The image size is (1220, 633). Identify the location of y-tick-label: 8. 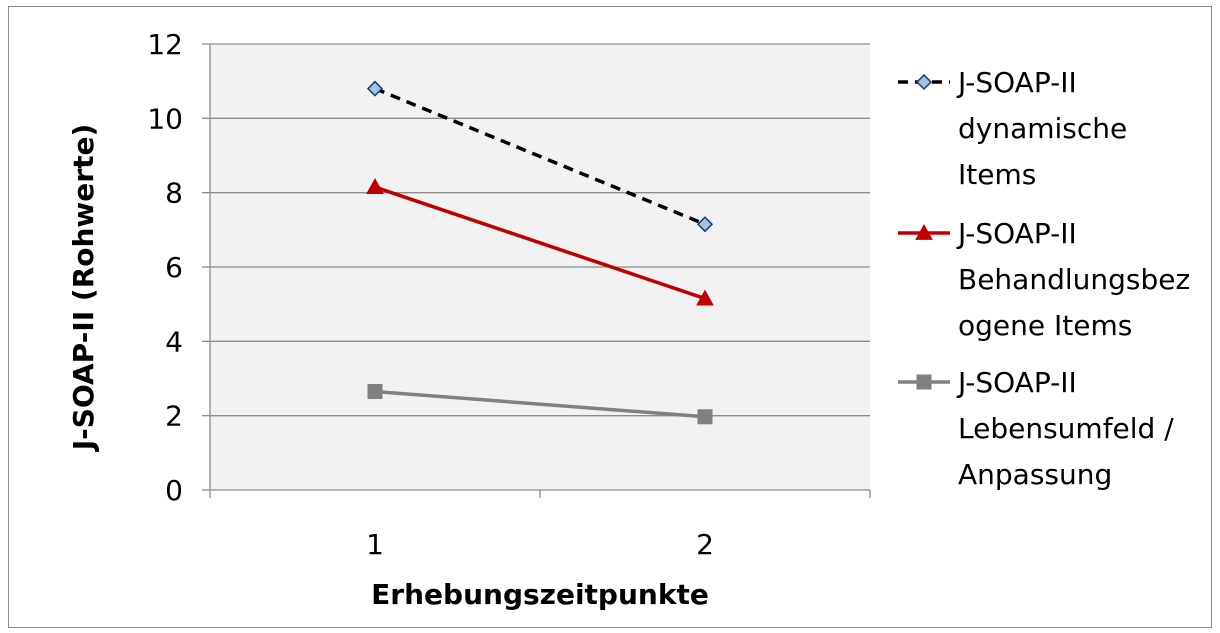
(174, 193).